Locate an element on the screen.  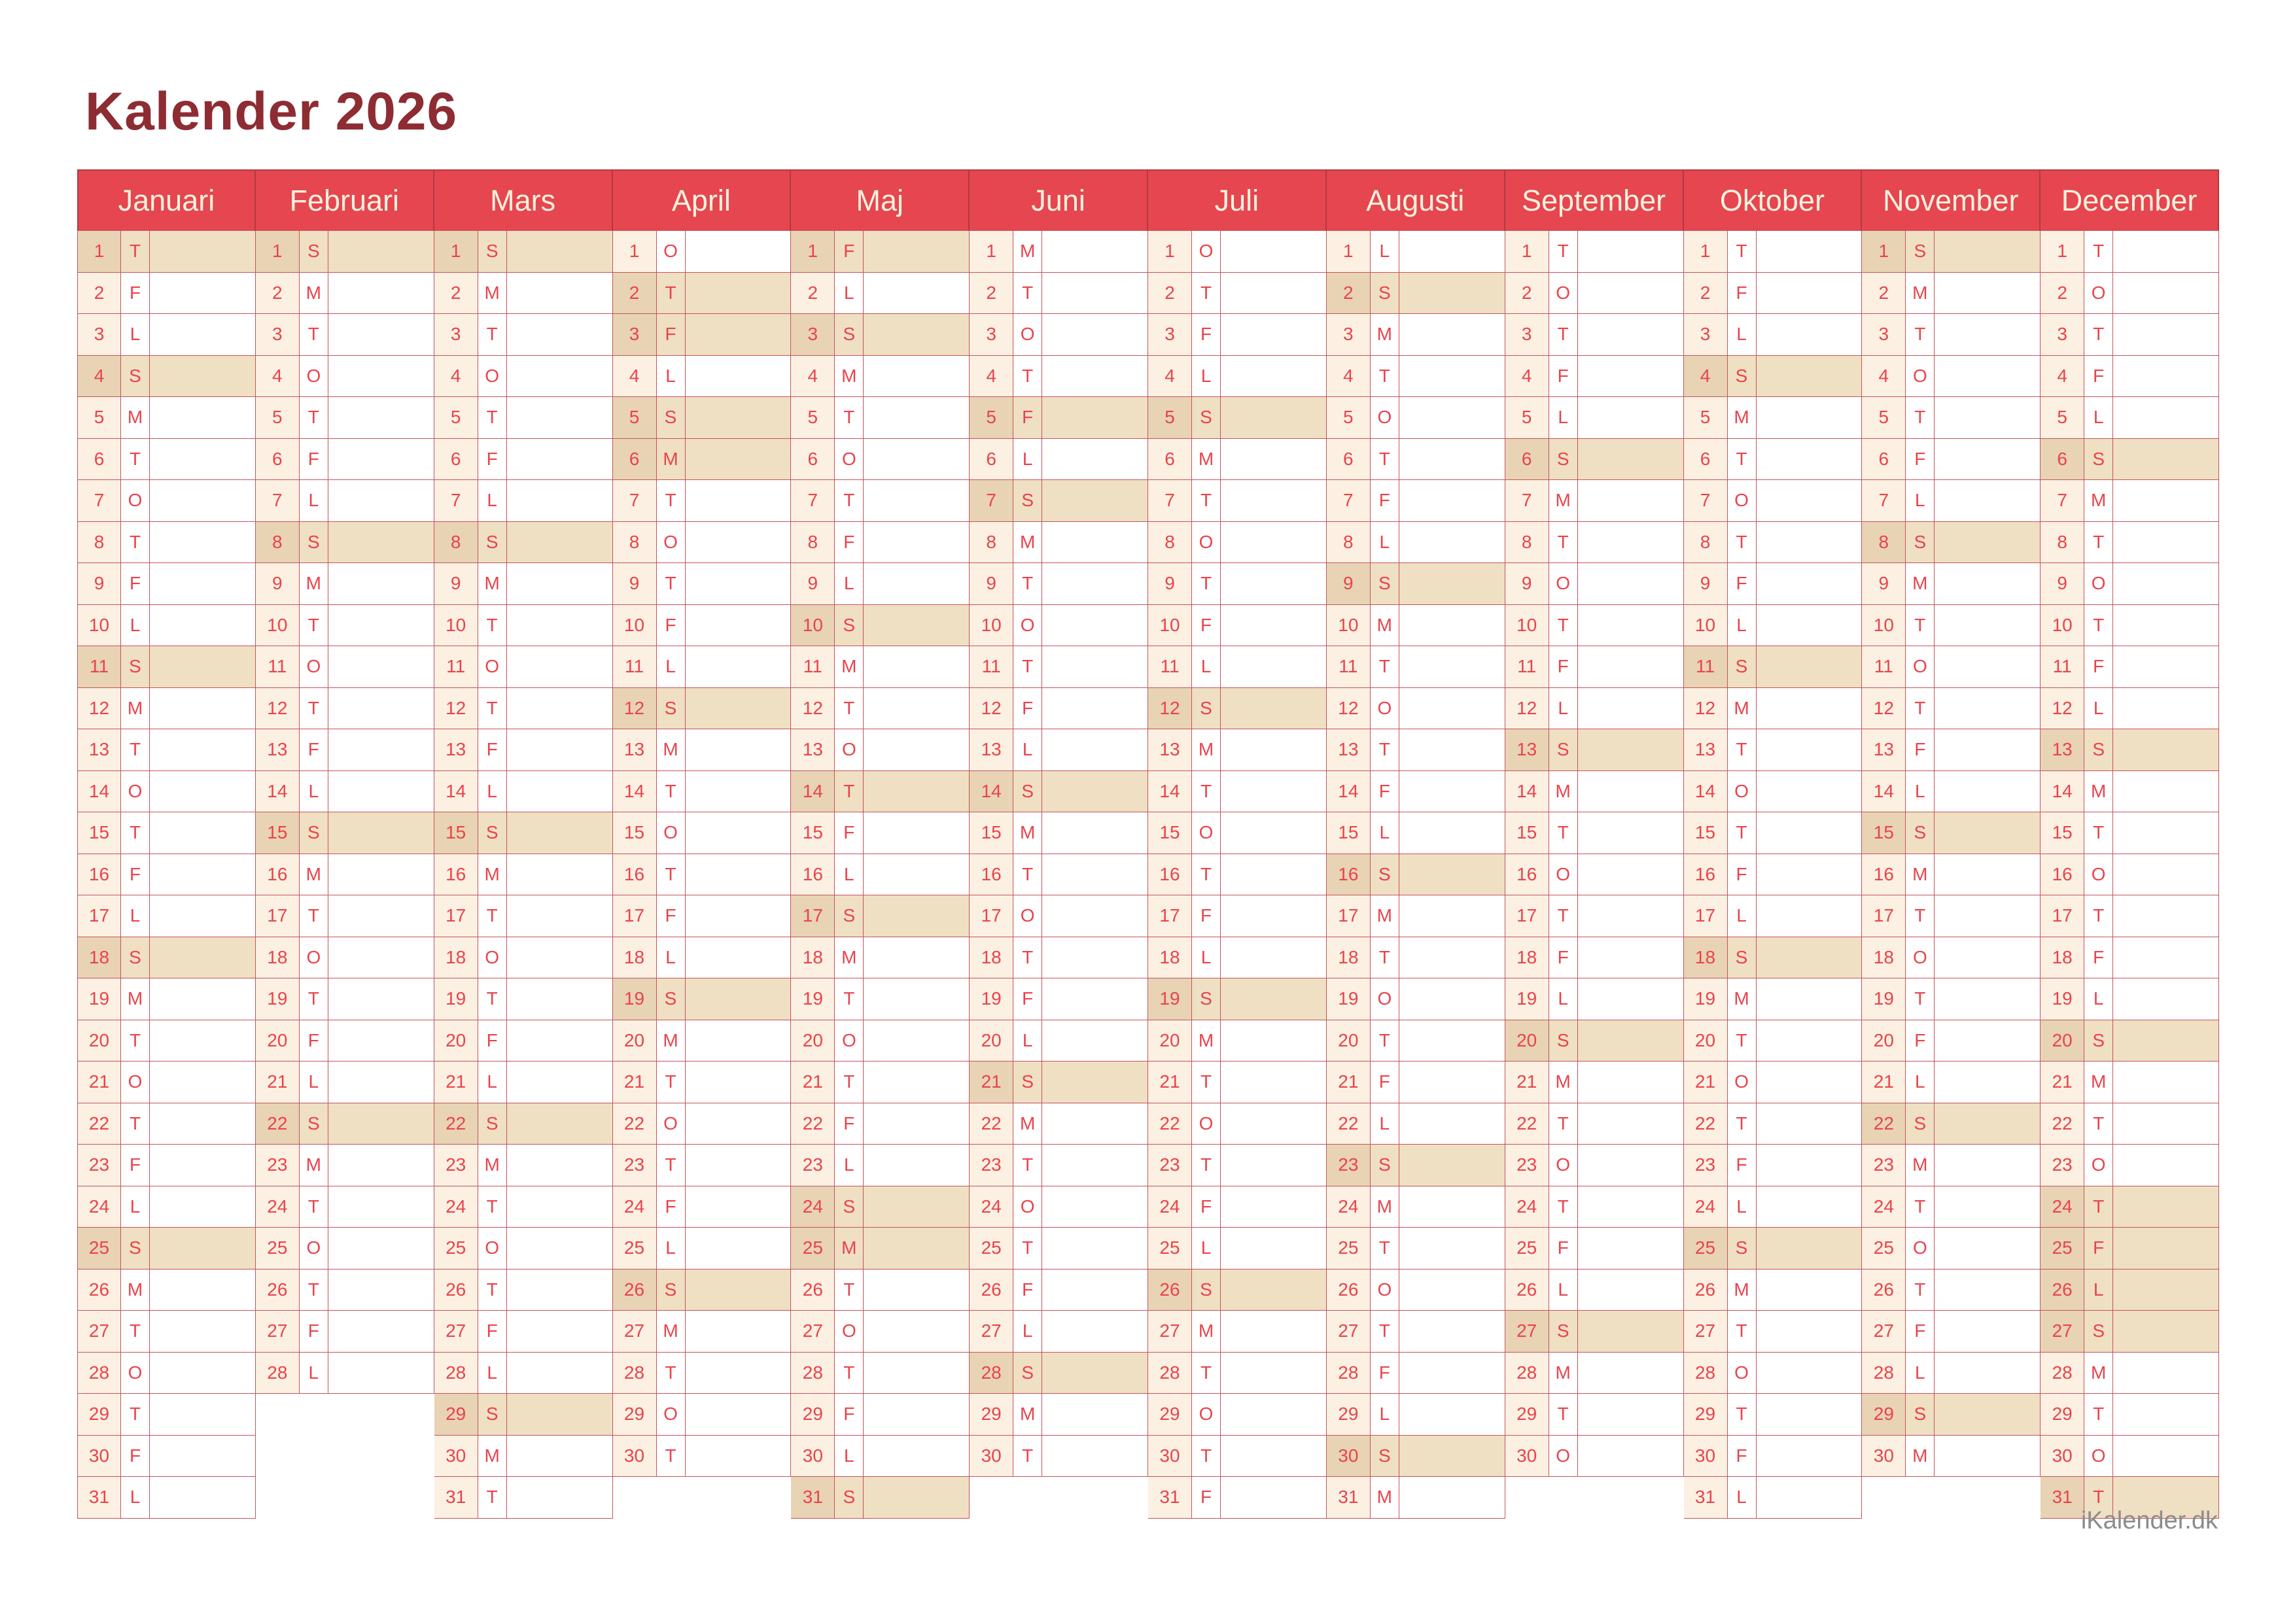
day-number: 14 is located at coordinates (1705, 790).